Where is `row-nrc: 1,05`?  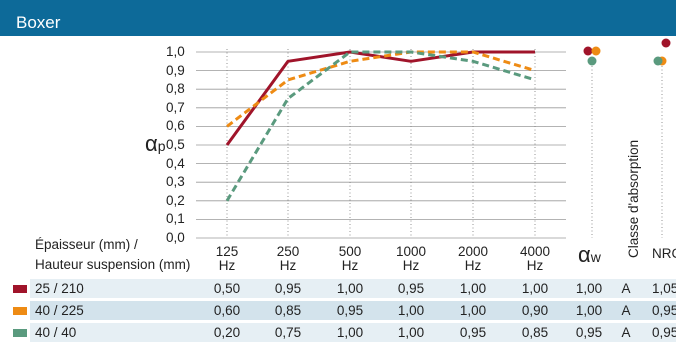 row-nrc: 1,05 is located at coordinates (664, 288).